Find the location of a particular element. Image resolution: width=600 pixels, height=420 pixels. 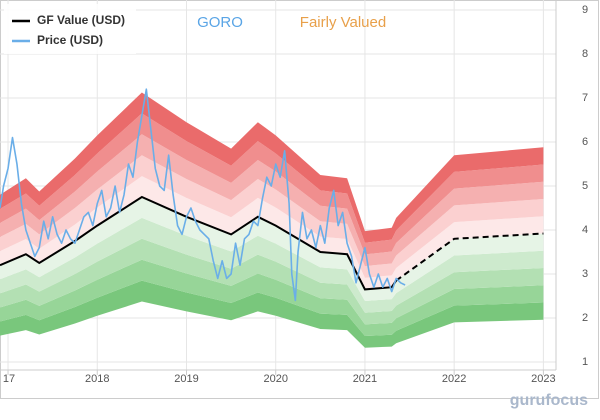

y-tick-label: 3 is located at coordinates (585, 274).